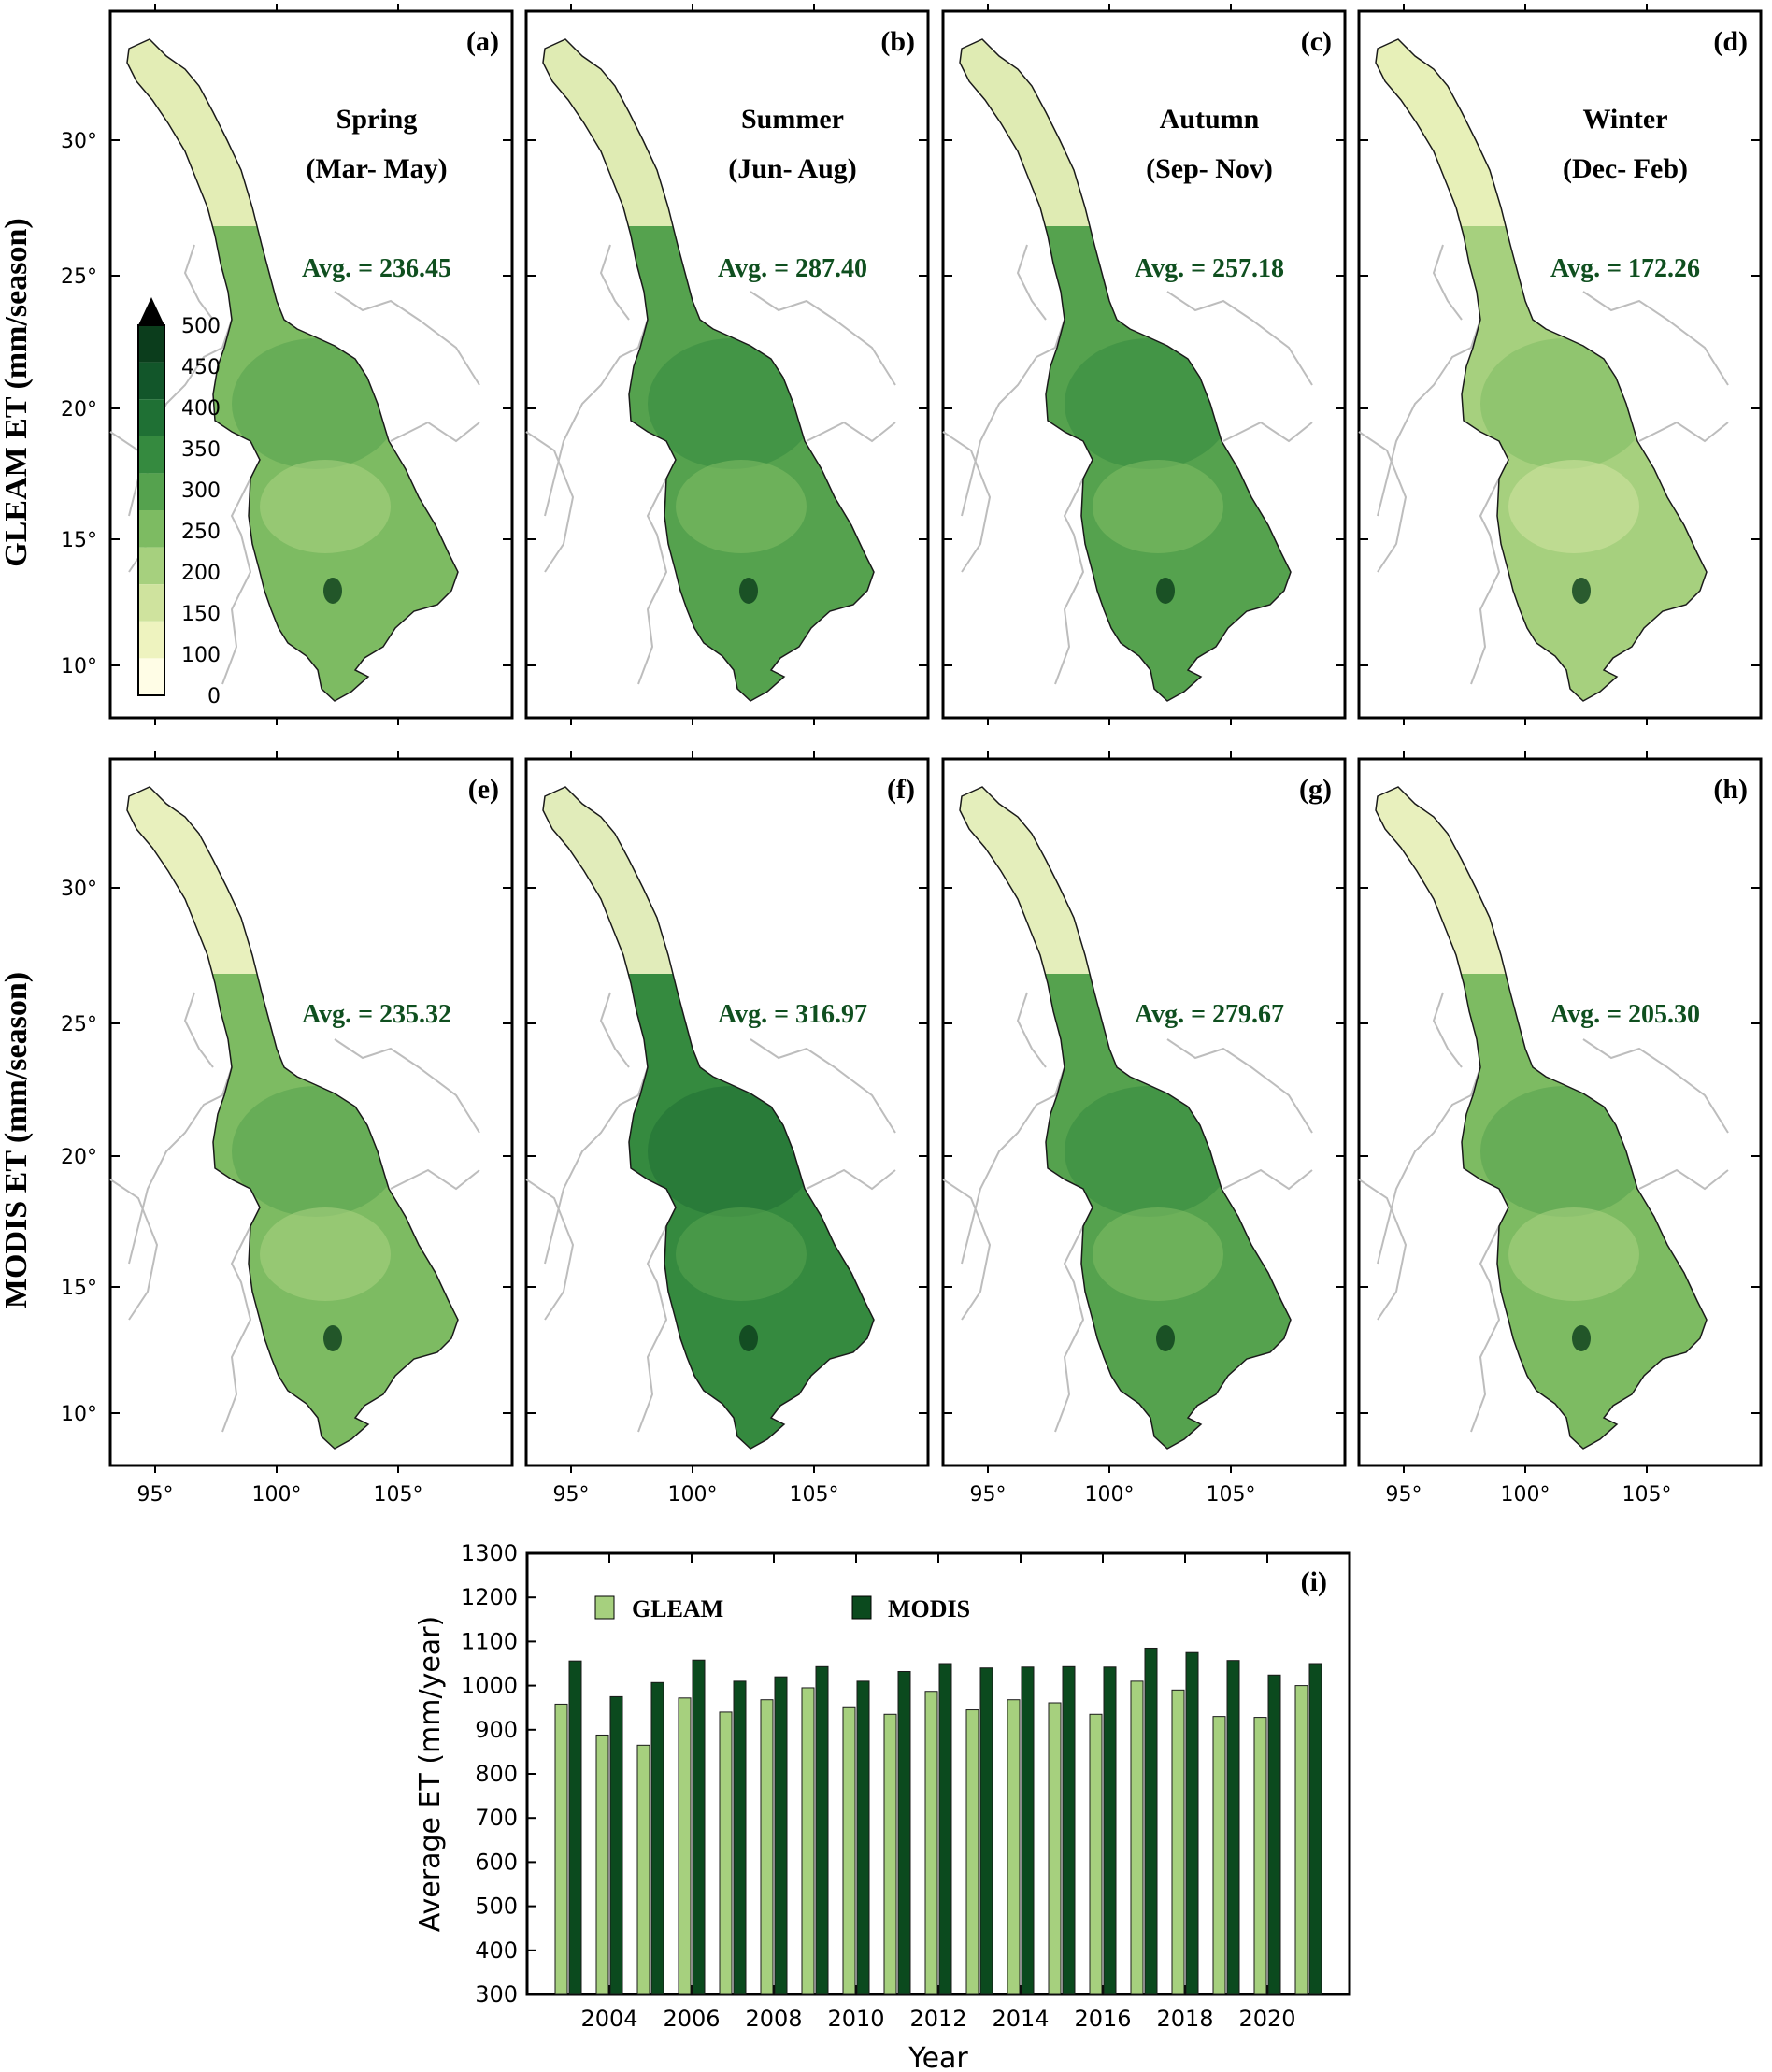  I want to click on row-label-modis: MODIS ET (mm/season), so click(17, 1140).